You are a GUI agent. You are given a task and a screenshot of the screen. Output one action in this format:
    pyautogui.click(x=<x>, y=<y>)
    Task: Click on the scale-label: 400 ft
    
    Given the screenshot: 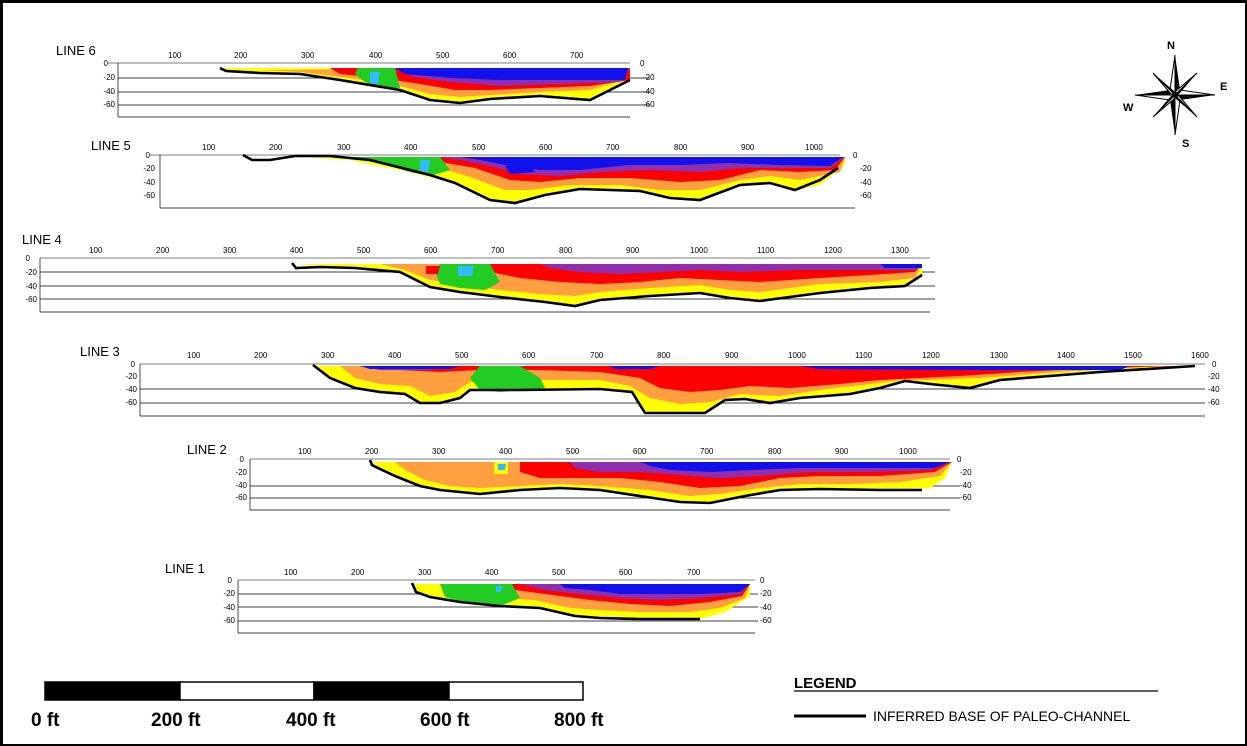 What is the action you would take?
    pyautogui.click(x=311, y=720)
    